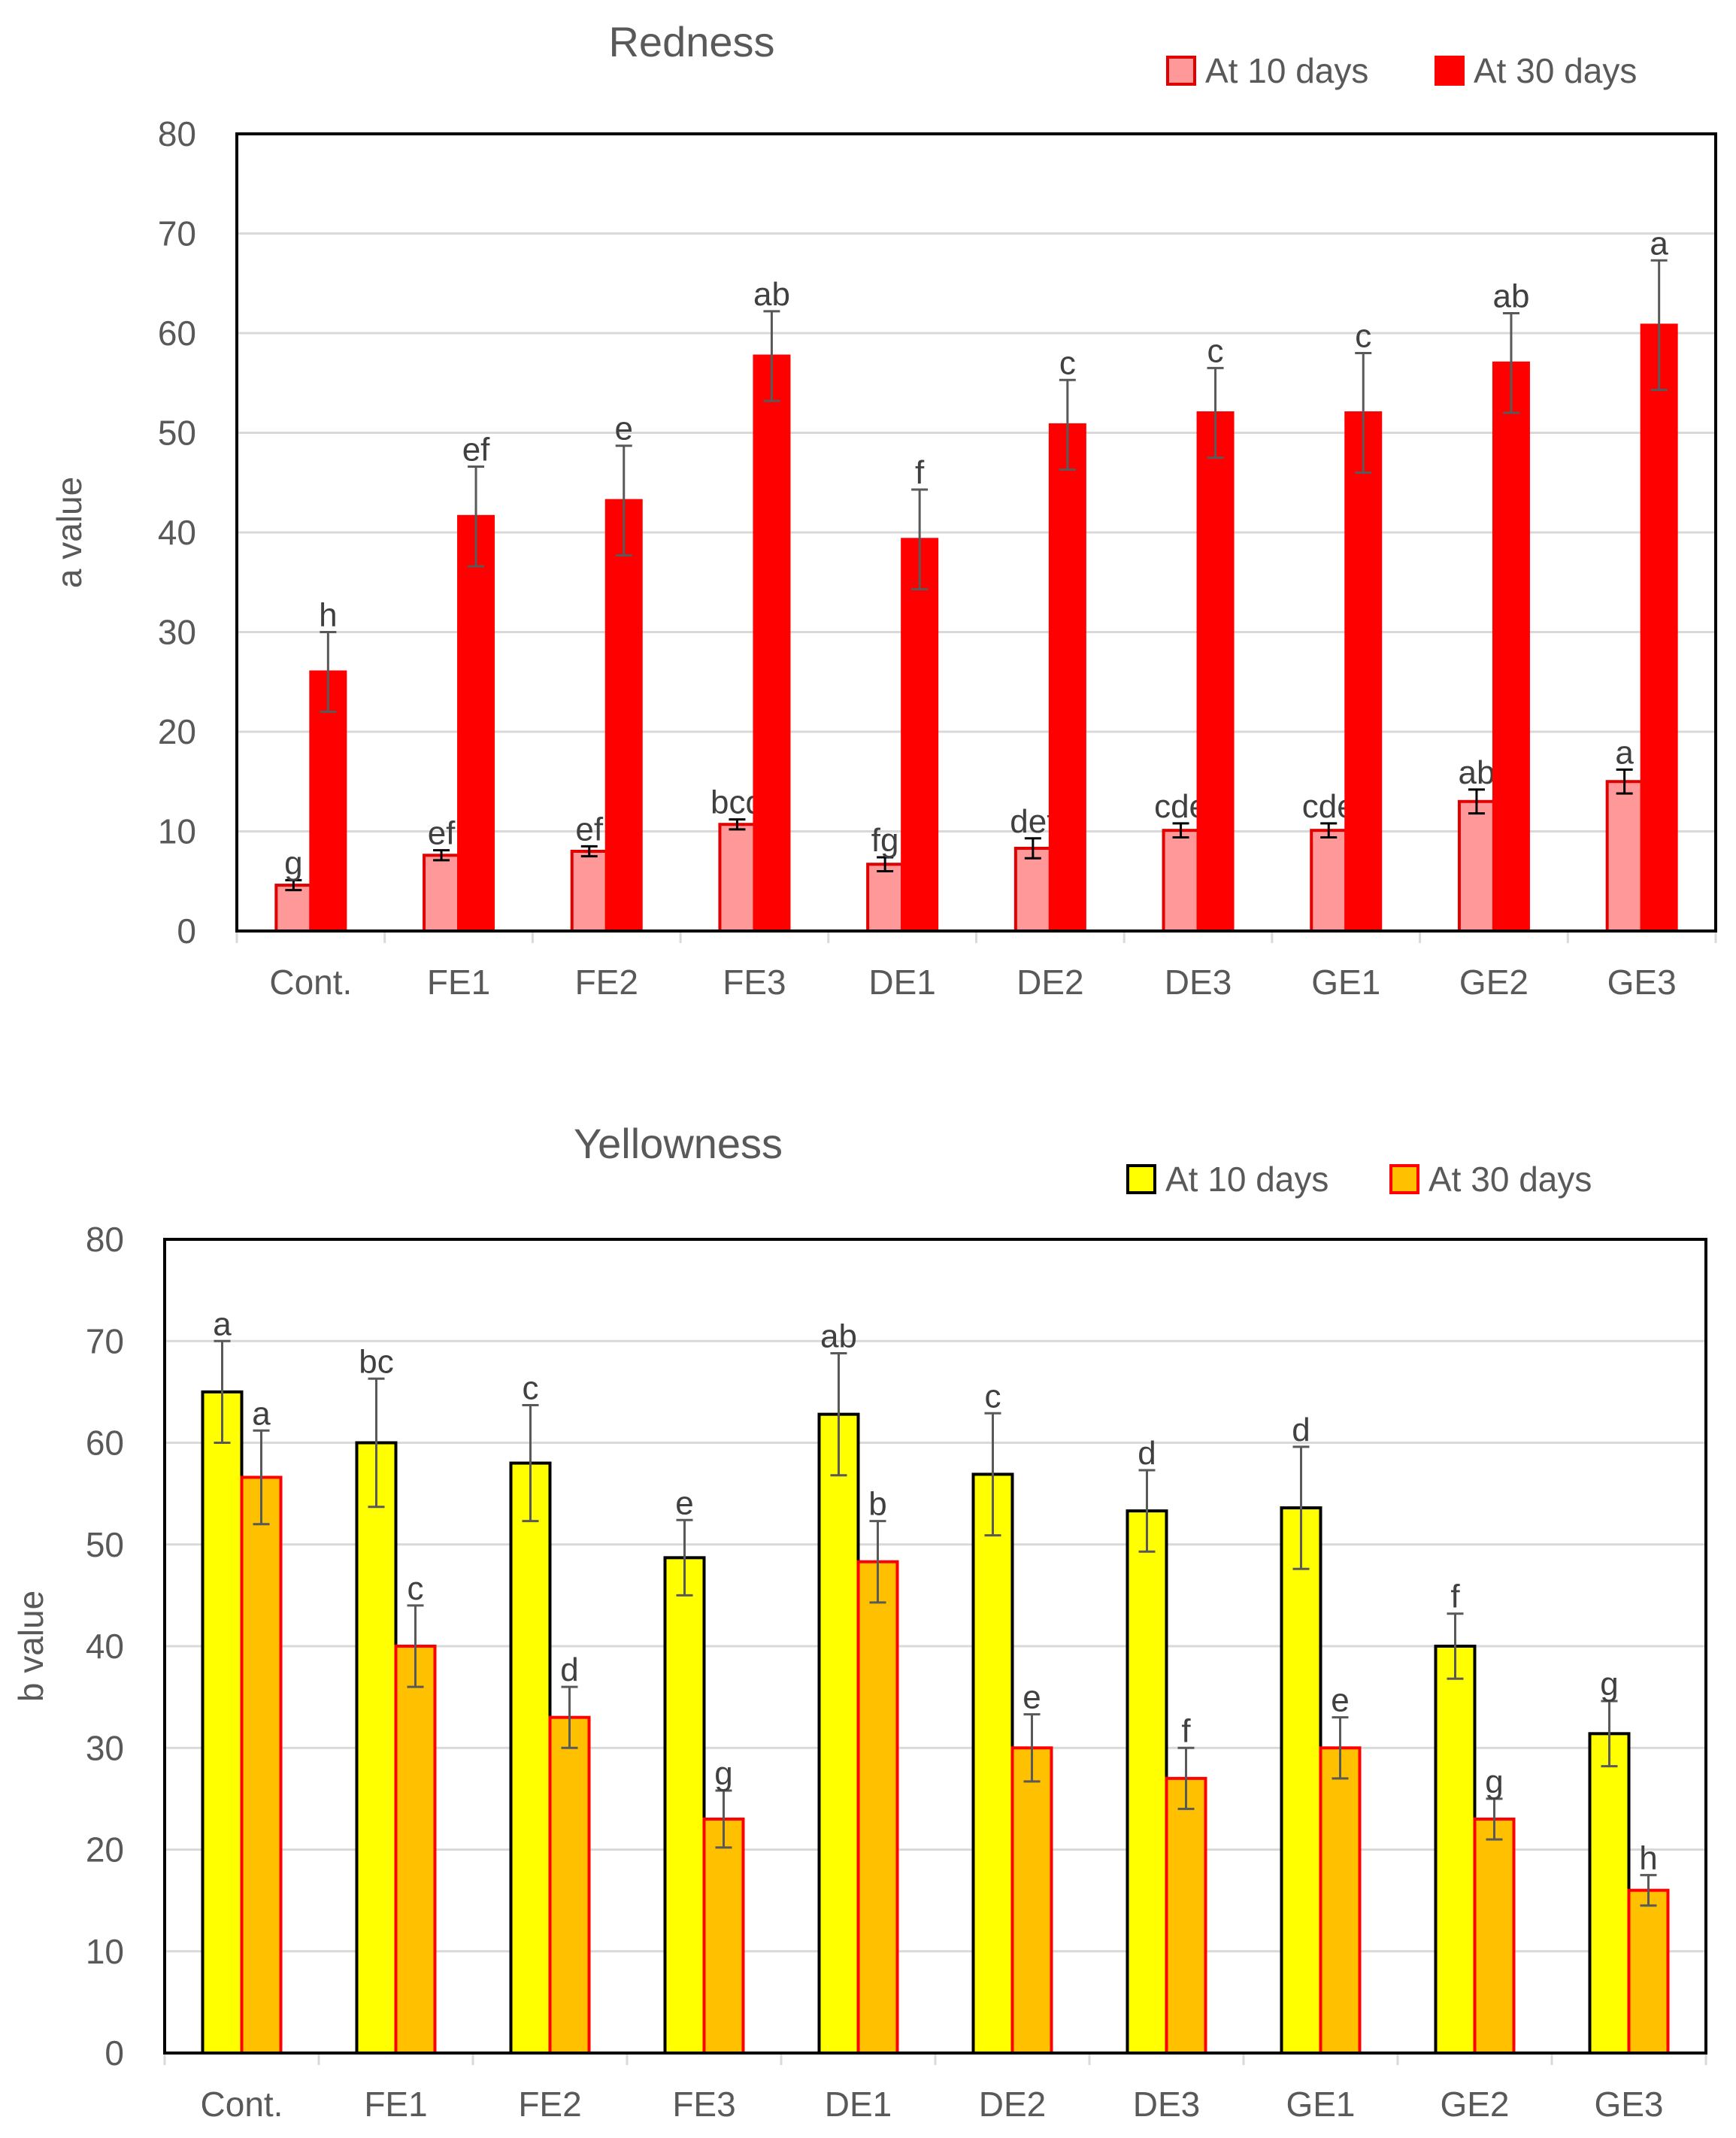 Image resolution: width=1736 pixels, height=2138 pixels. I want to click on y-tick-label: 30, so click(105, 1747).